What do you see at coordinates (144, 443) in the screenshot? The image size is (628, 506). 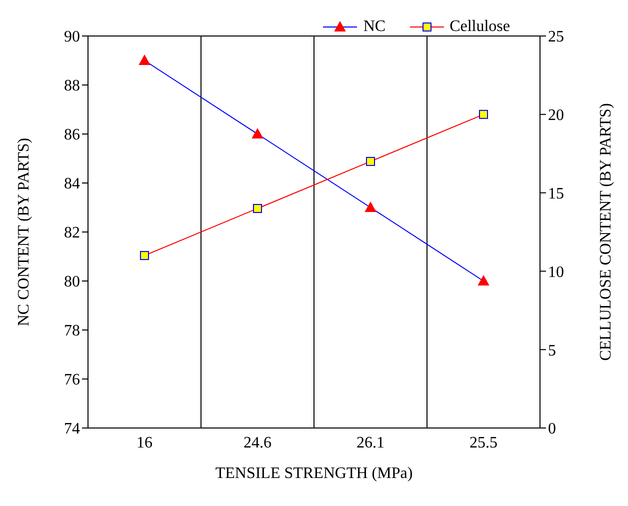 I see `x-tick-label: 16` at bounding box center [144, 443].